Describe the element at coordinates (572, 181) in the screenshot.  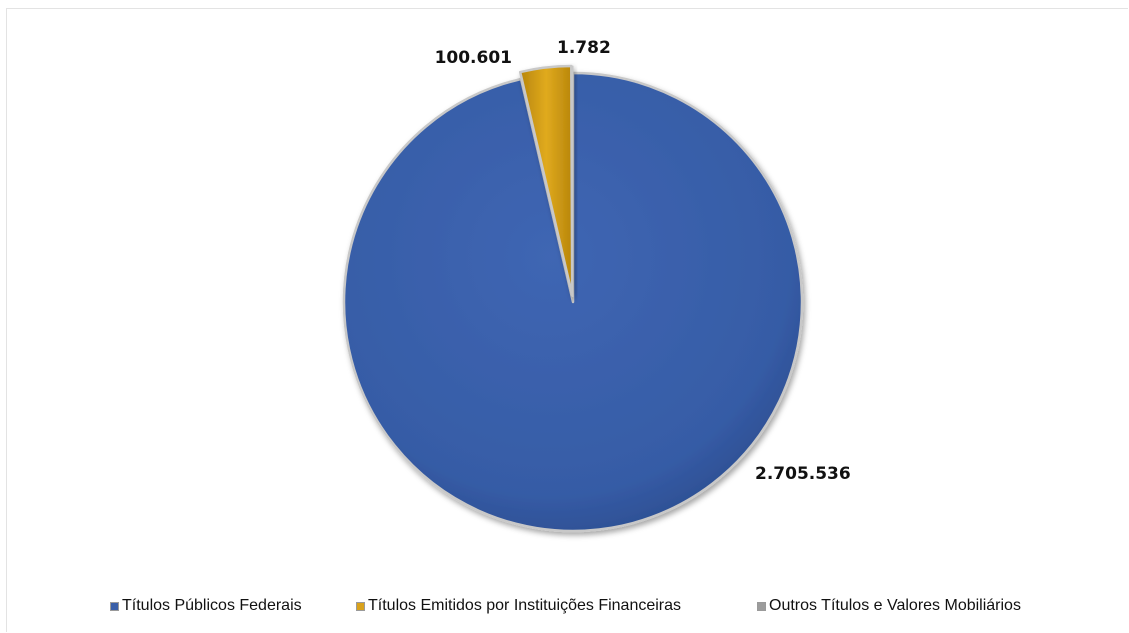
I see `pie-slice-outros-titulos` at that location.